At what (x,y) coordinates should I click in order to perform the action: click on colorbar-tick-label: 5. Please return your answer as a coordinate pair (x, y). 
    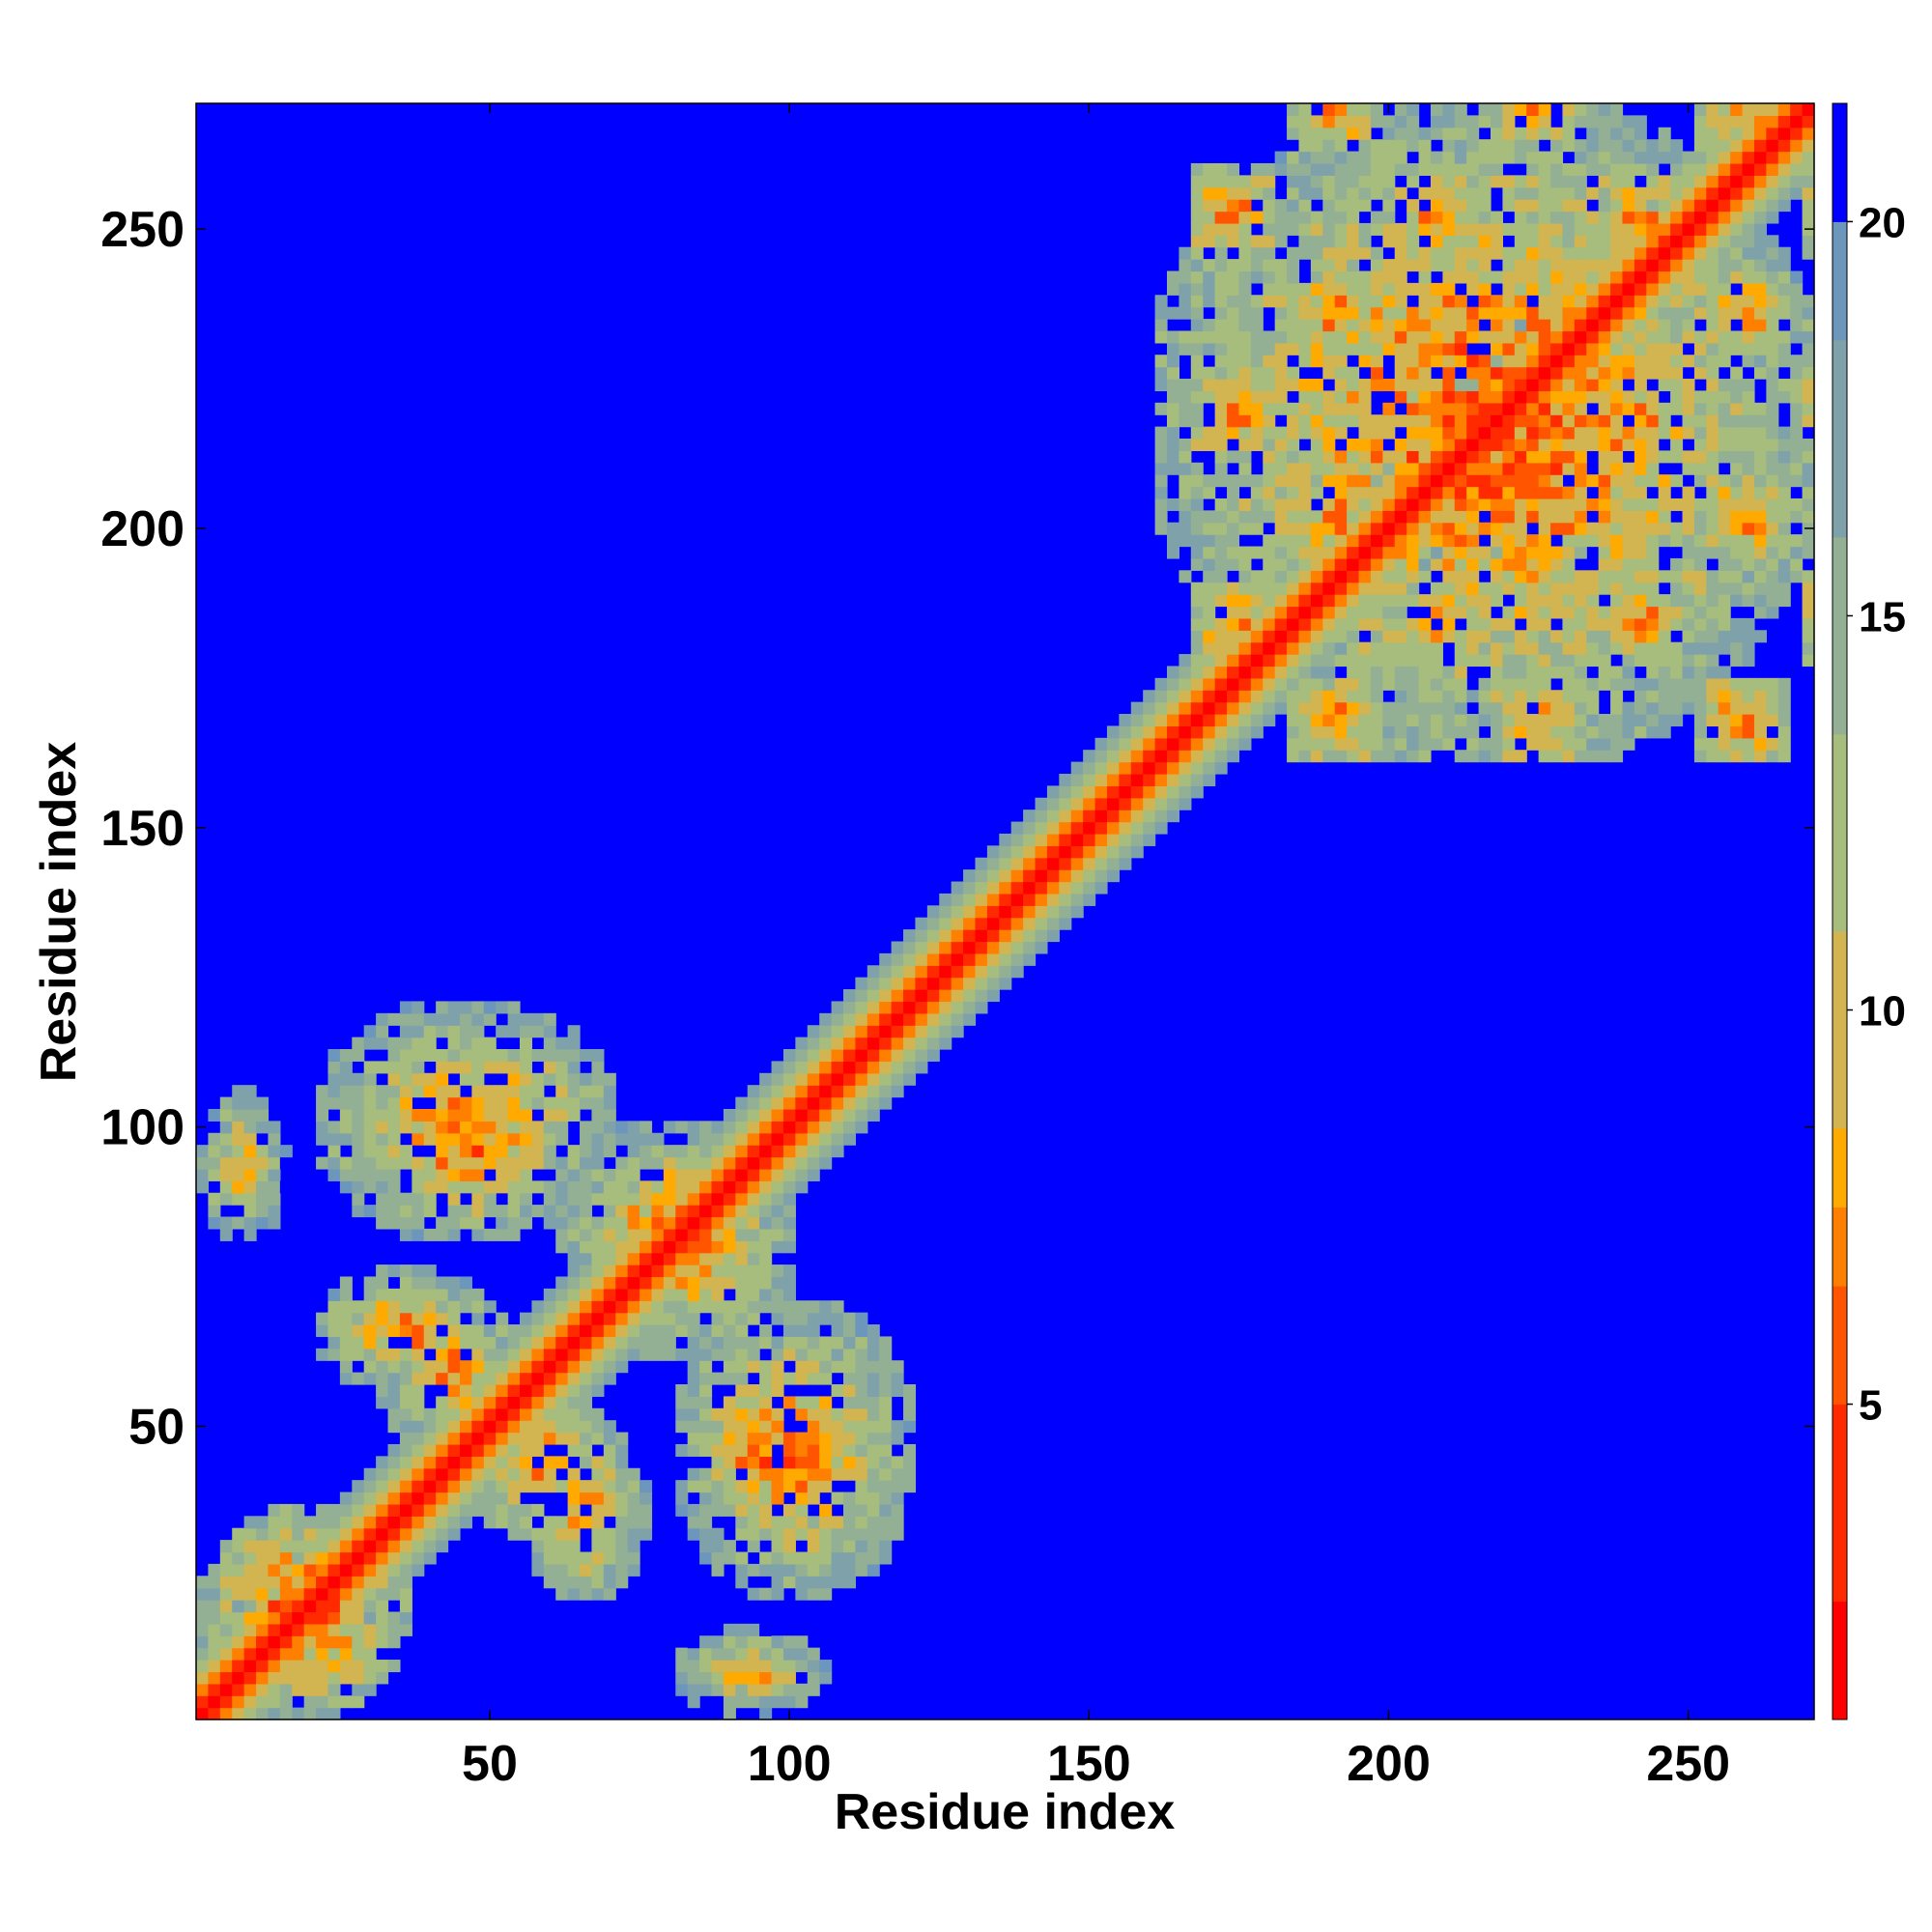
    Looking at the image, I should click on (1870, 1406).